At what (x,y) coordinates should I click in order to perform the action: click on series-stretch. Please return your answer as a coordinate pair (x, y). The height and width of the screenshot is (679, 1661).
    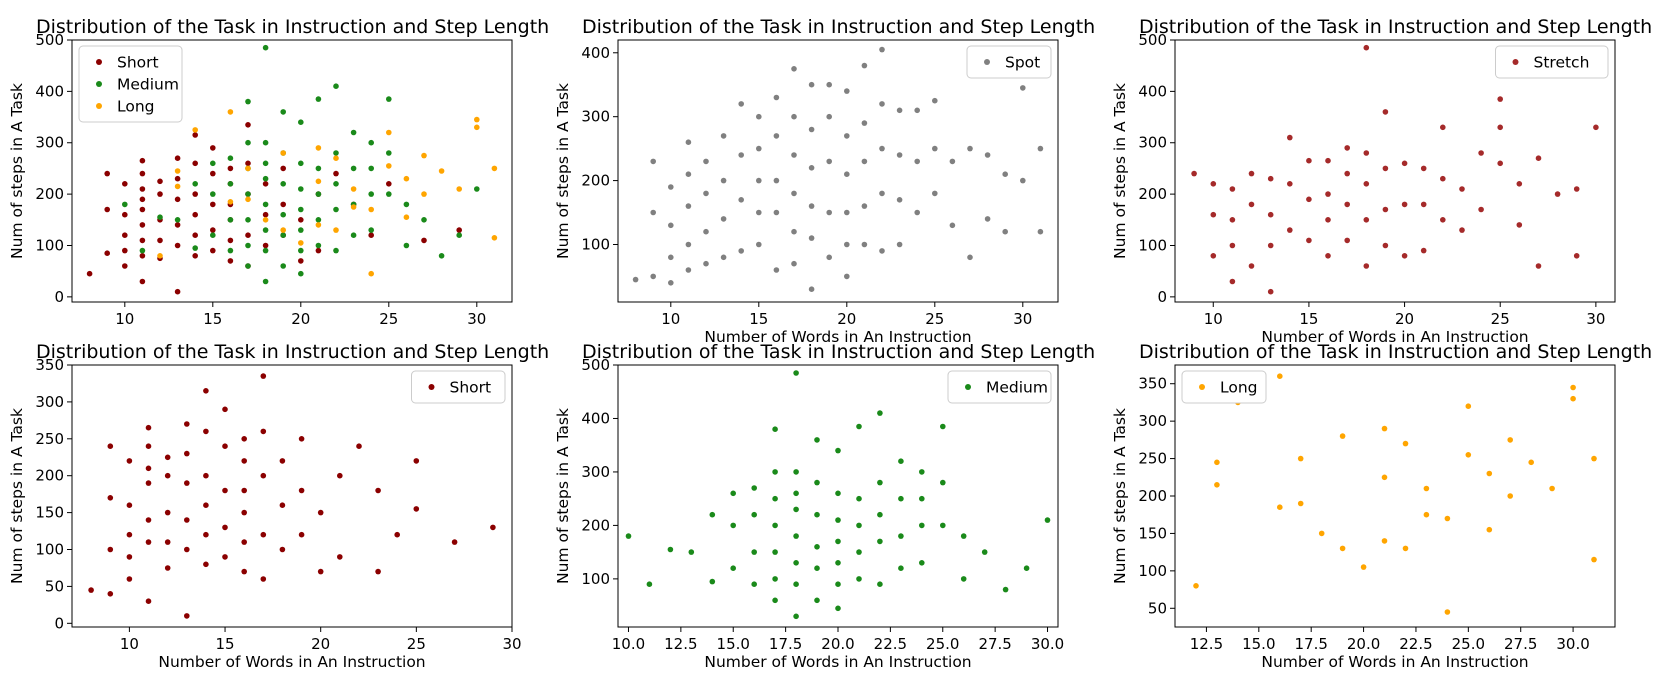
    Looking at the image, I should click on (1395, 169).